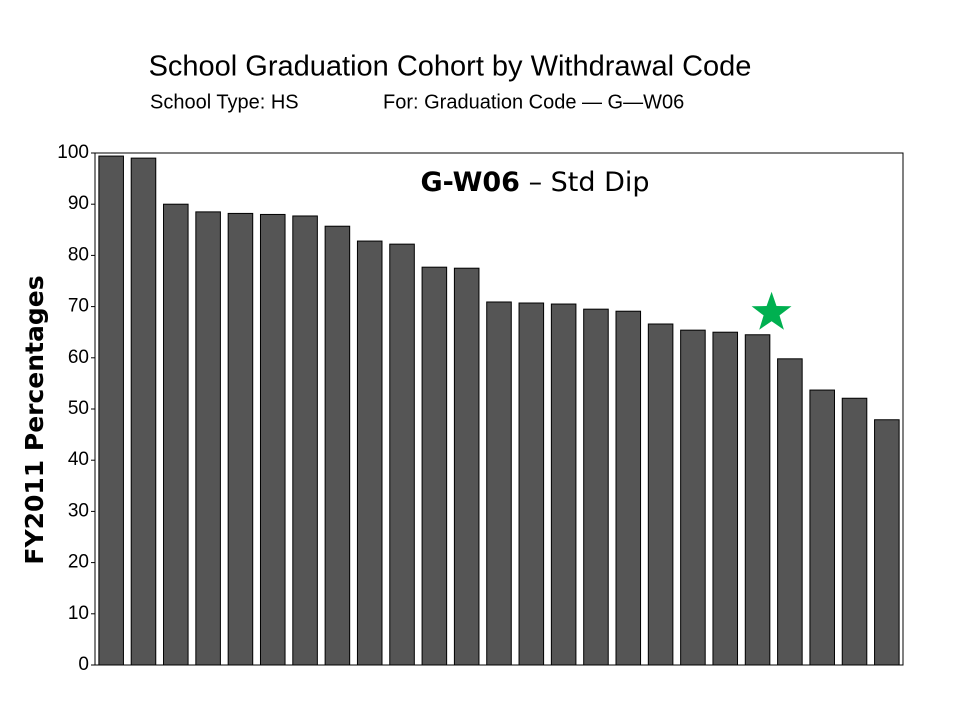 The width and height of the screenshot is (960, 720). Describe the element at coordinates (78, 203) in the screenshot. I see `y-tick-label: 90` at that location.